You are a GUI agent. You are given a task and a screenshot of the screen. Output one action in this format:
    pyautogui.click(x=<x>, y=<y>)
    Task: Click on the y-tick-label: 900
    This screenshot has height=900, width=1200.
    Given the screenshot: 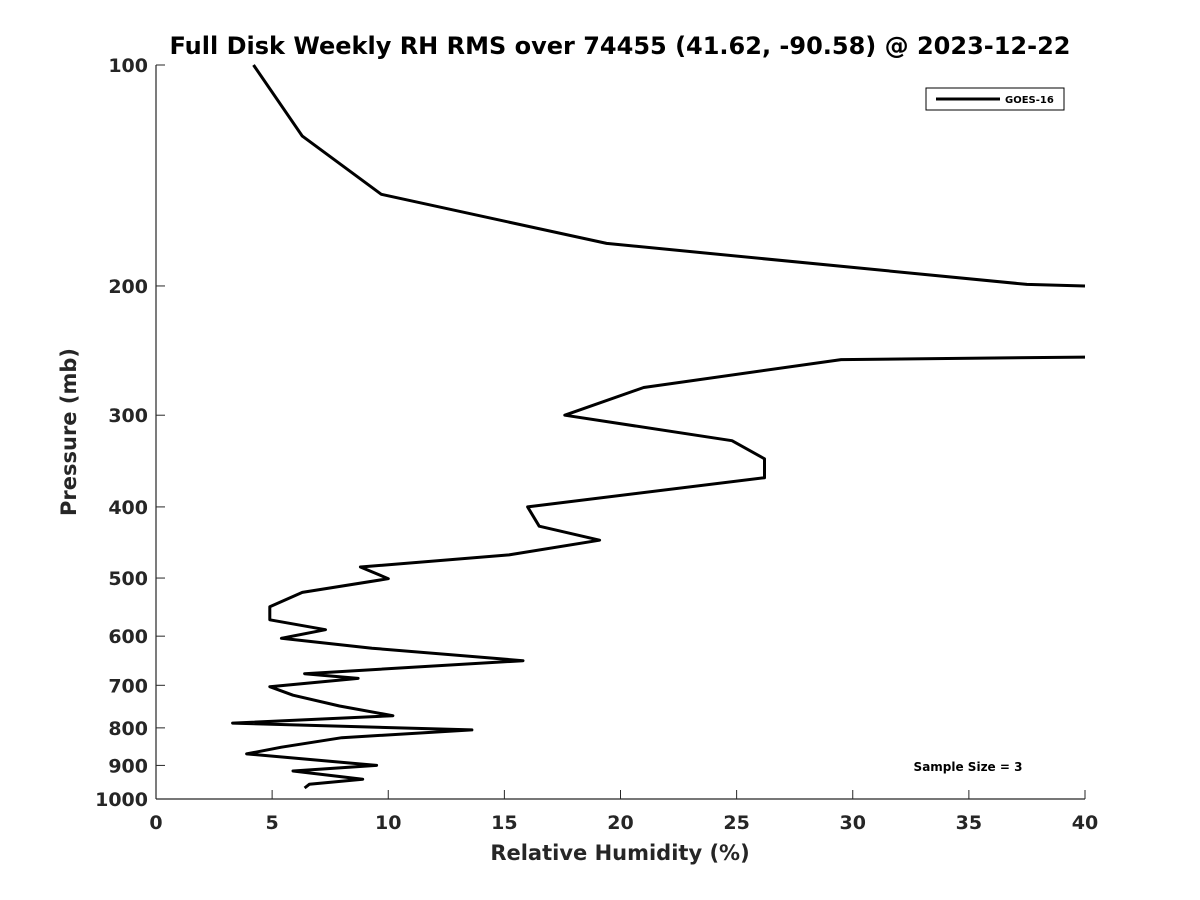 What is the action you would take?
    pyautogui.click(x=128, y=766)
    